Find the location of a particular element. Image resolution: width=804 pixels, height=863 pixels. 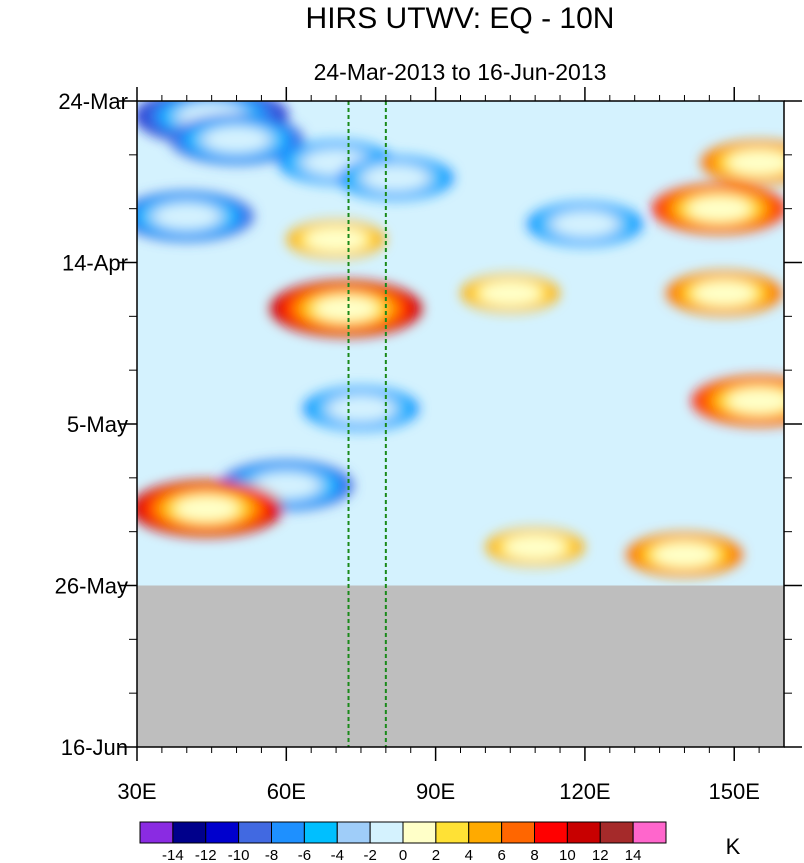

y-tick-label-4: 16-Jun is located at coordinates (94, 747).